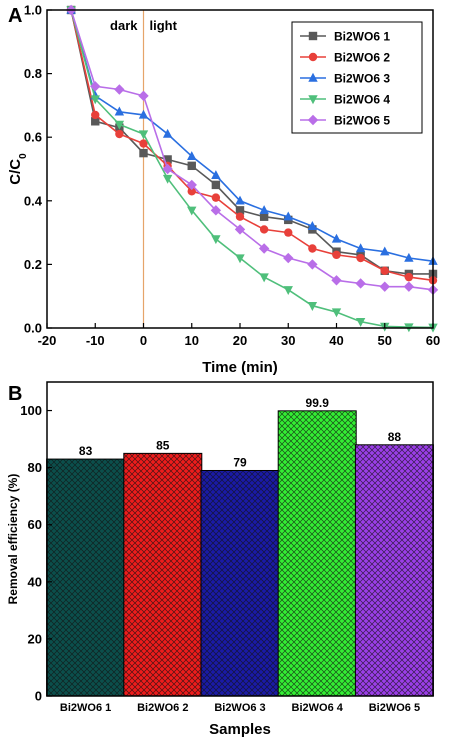 The width and height of the screenshot is (462, 742). Describe the element at coordinates (362, 79) in the screenshot. I see `legend-entry-3: Bi2WO6 3` at that location.